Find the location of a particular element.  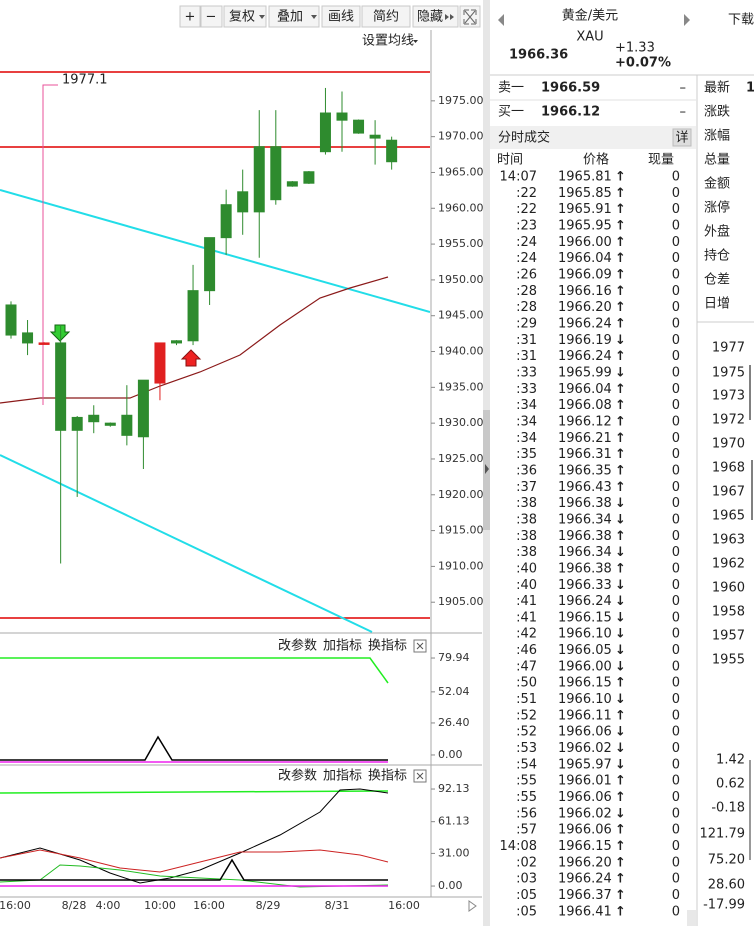

zoom-out is located at coordinates (211, 16).